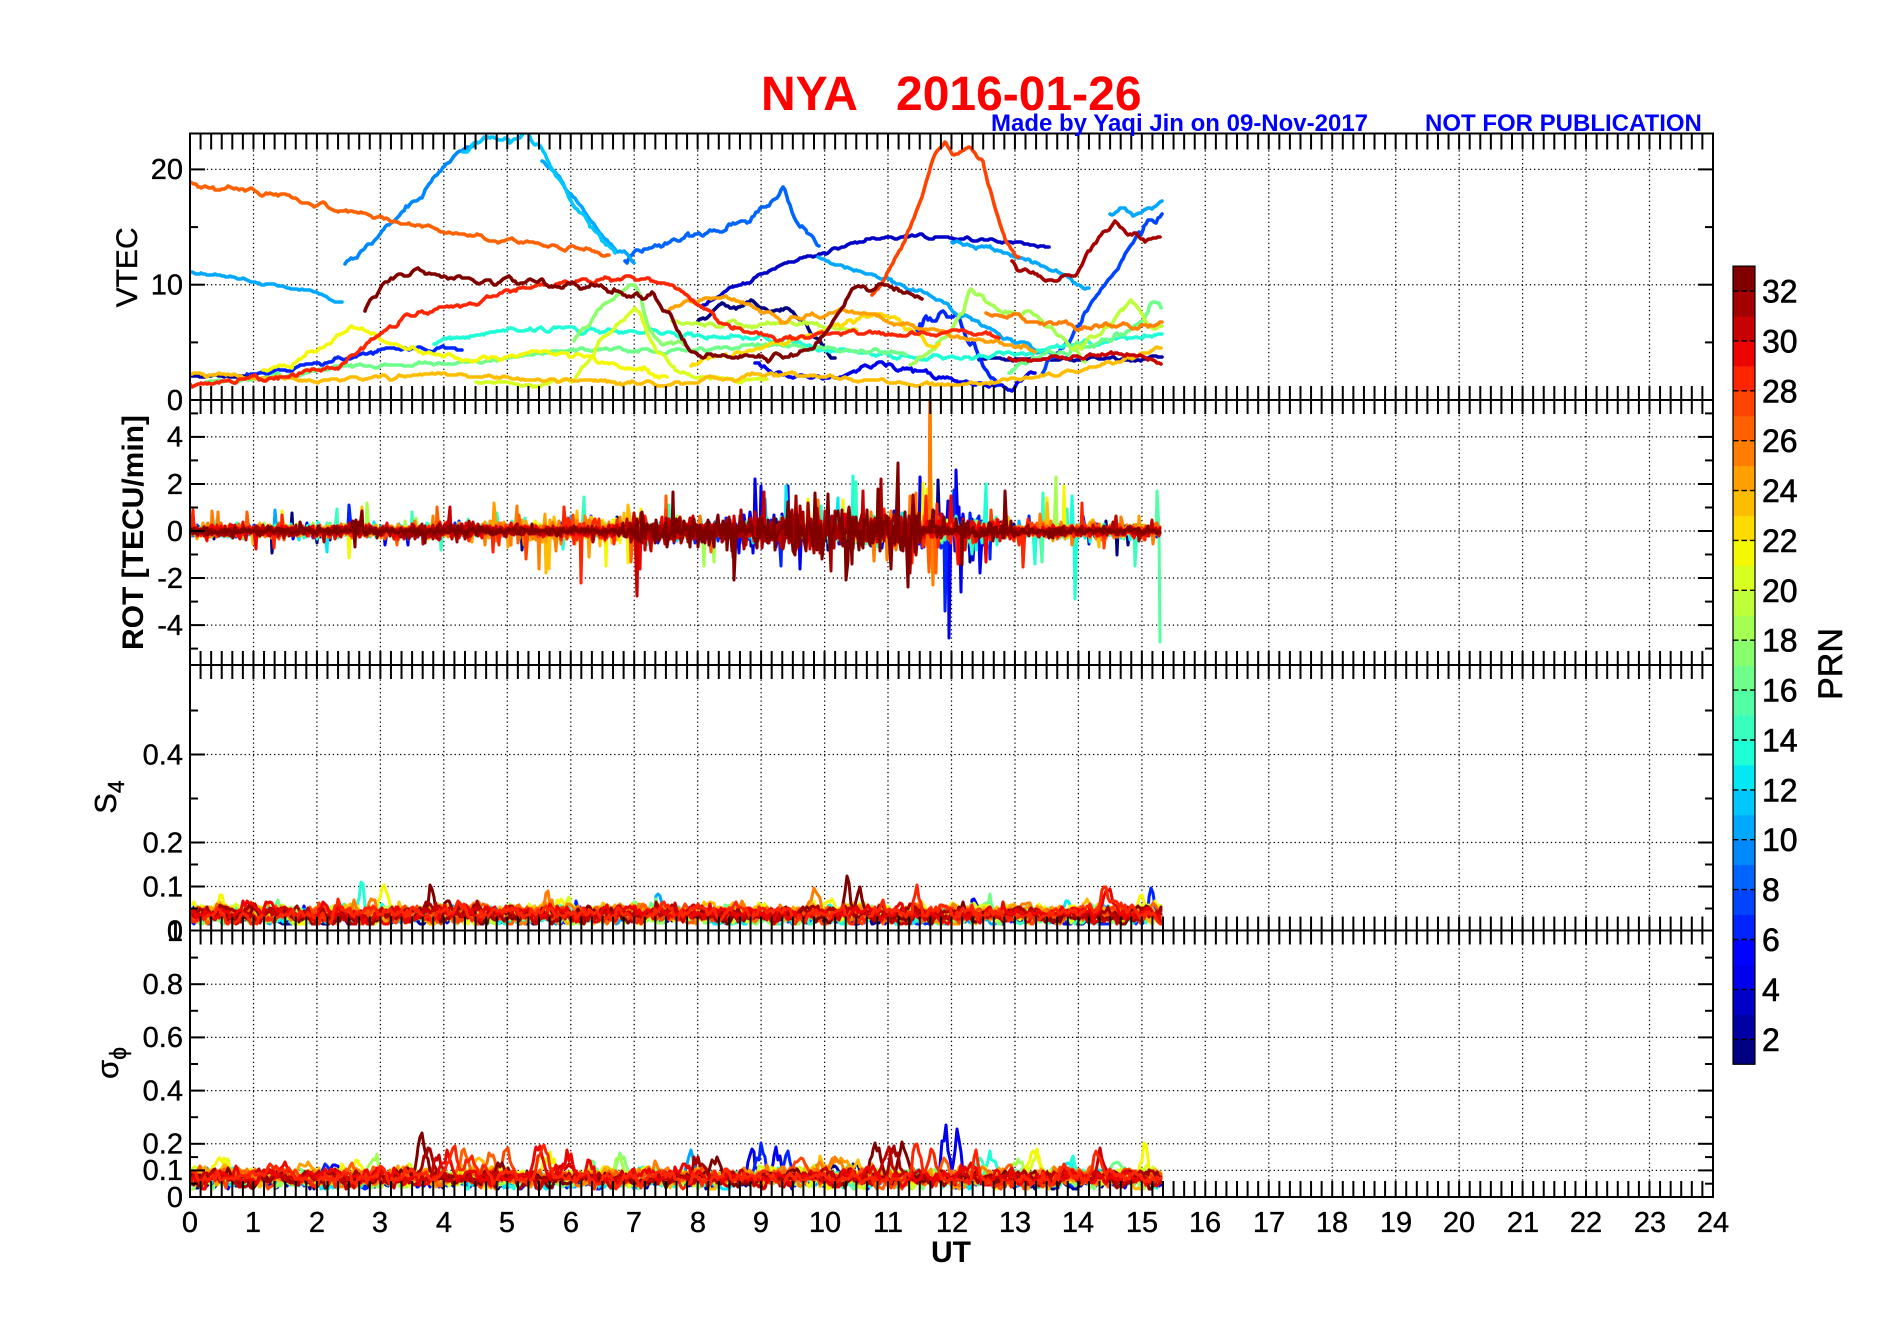  What do you see at coordinates (1269, 1223) in the screenshot?
I see `svg-text: 17` at bounding box center [1269, 1223].